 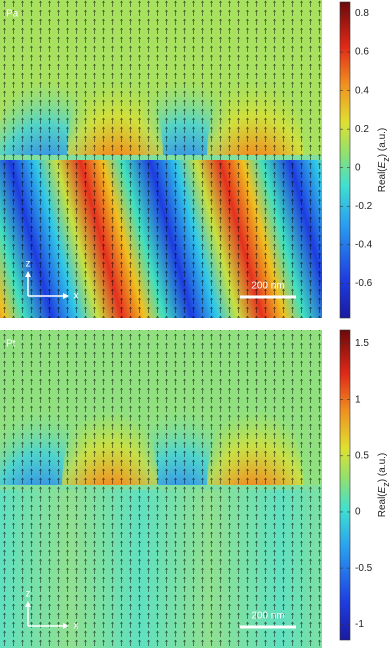 I want to click on colorbar-tick-label: -1, so click(x=359, y=624).